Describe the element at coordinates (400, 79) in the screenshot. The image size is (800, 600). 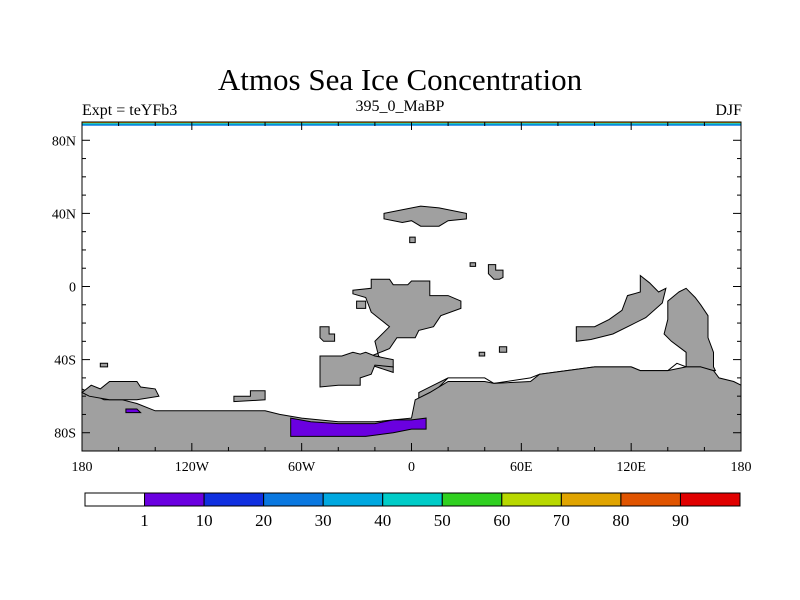
I see `chart-title: Atmos Sea Ice Concentration` at that location.